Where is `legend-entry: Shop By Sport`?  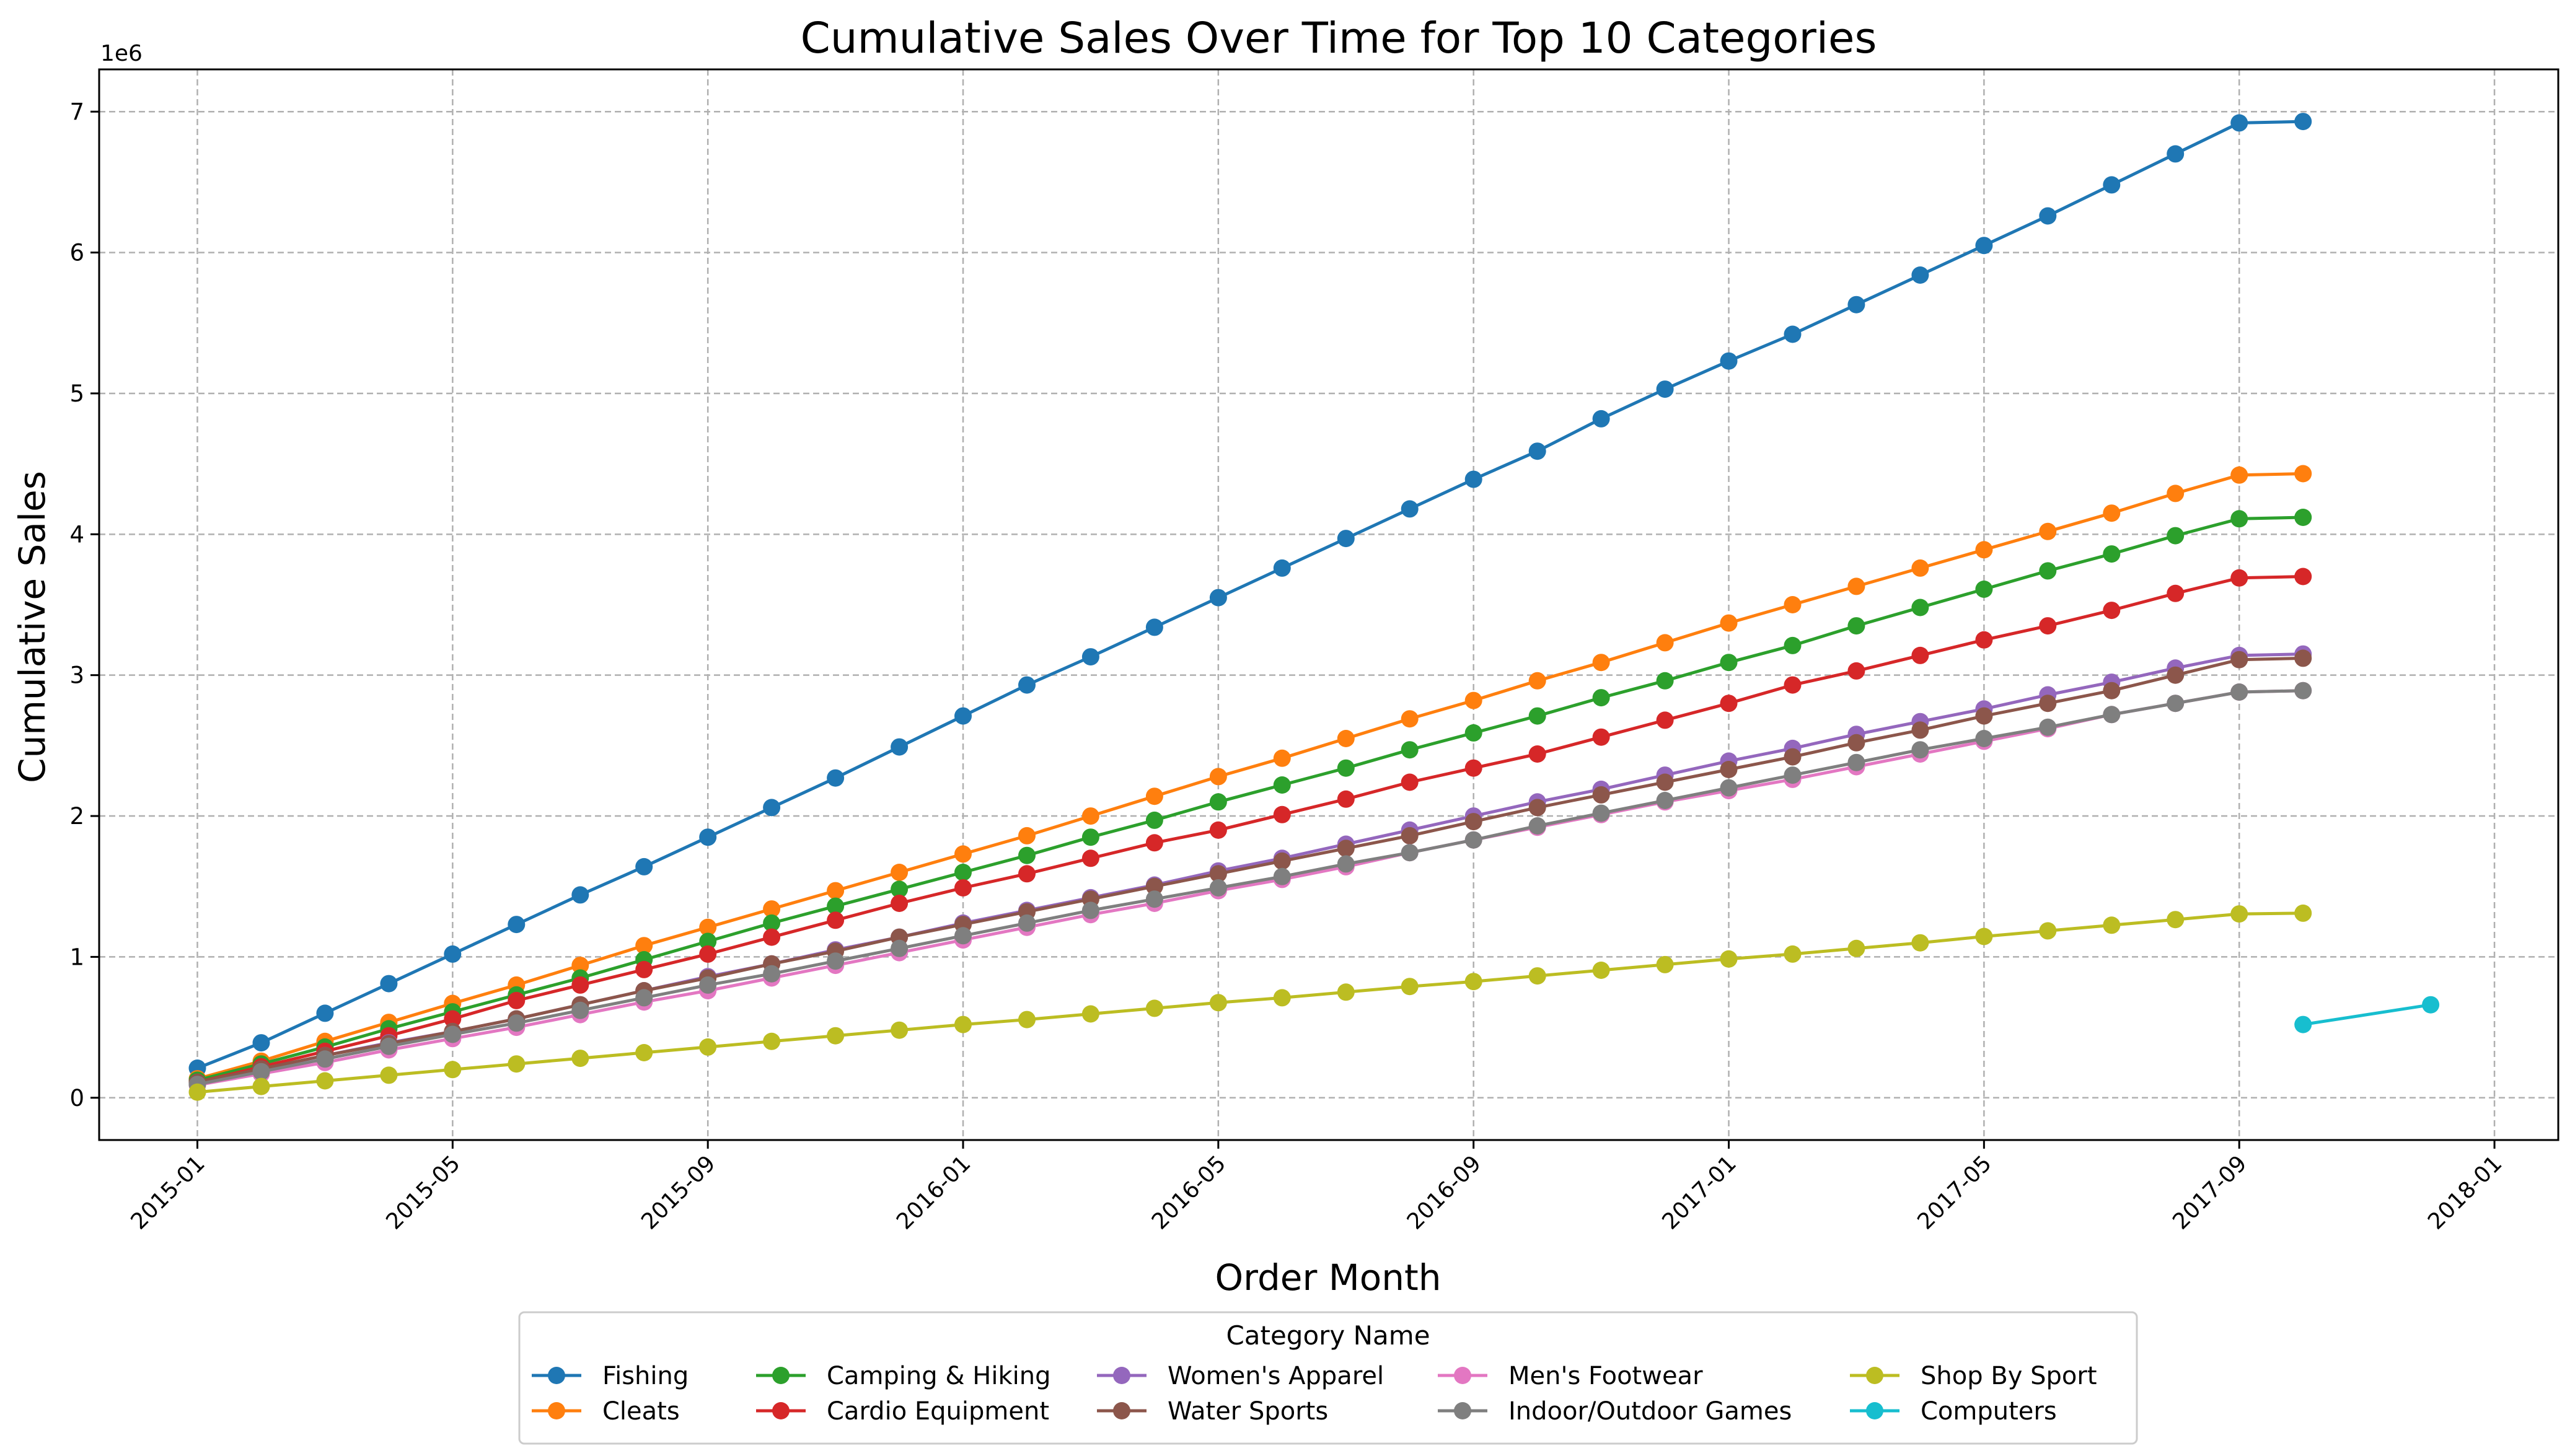 legend-entry: Shop By Sport is located at coordinates (1973, 1376).